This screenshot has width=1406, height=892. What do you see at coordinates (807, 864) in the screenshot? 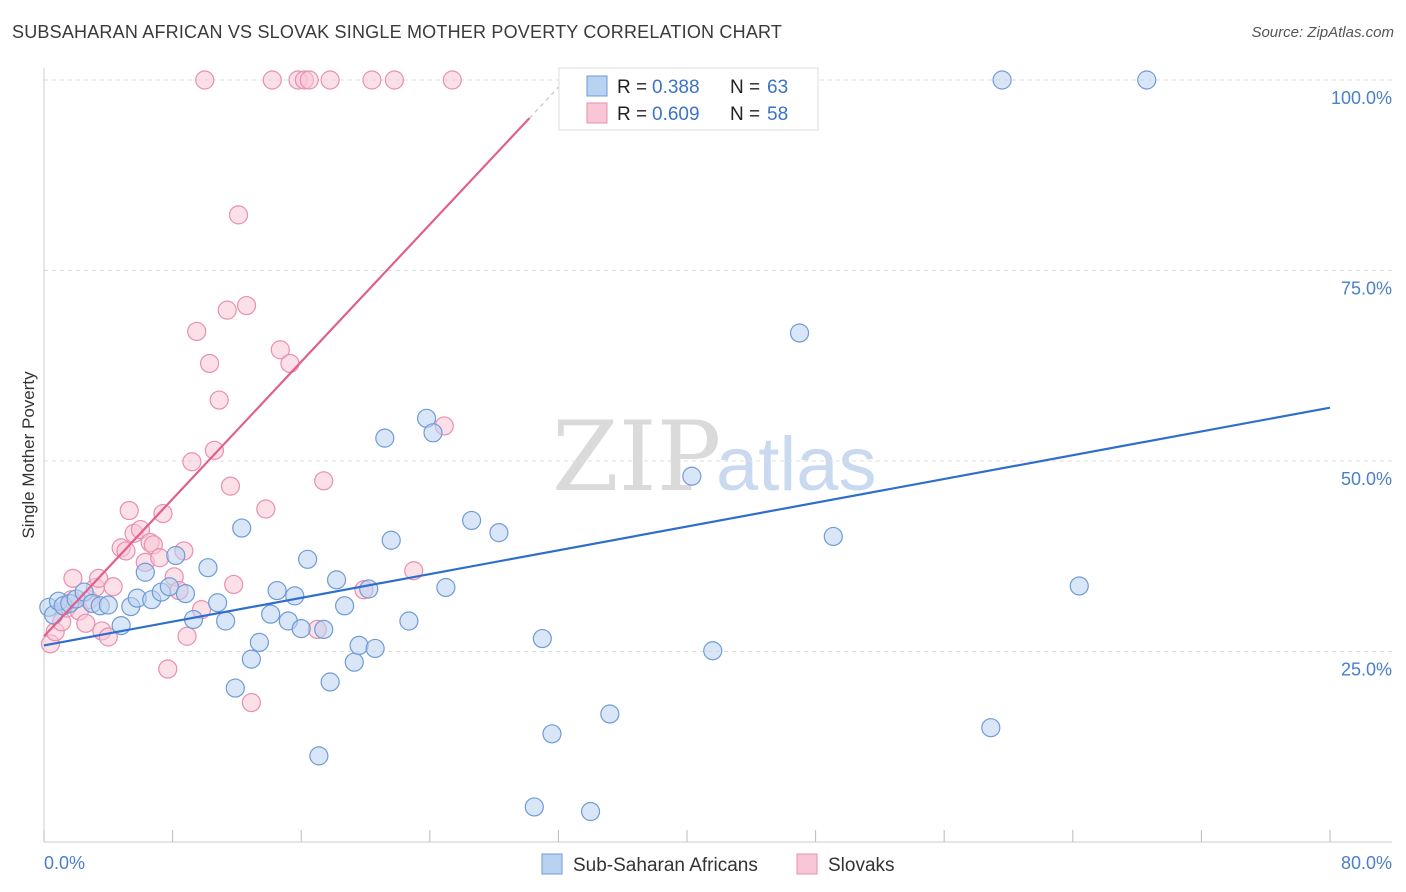
I see `bottom-legend-swatch-pink` at bounding box center [807, 864].